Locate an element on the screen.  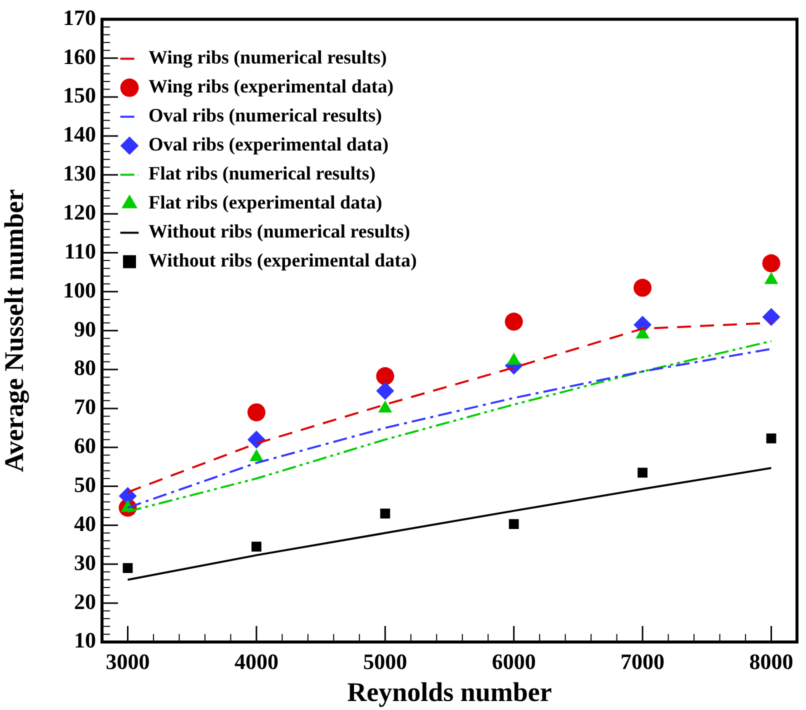
y-tick-label: 90 is located at coordinates (85, 329).